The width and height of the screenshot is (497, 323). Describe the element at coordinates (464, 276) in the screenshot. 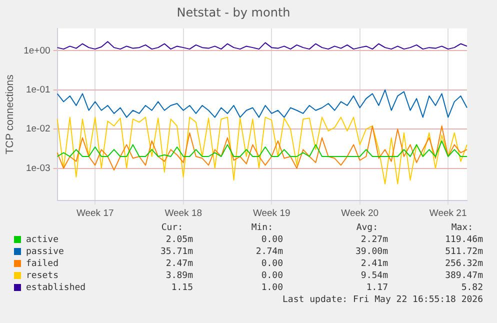

I see `text: 389.47m` at that location.